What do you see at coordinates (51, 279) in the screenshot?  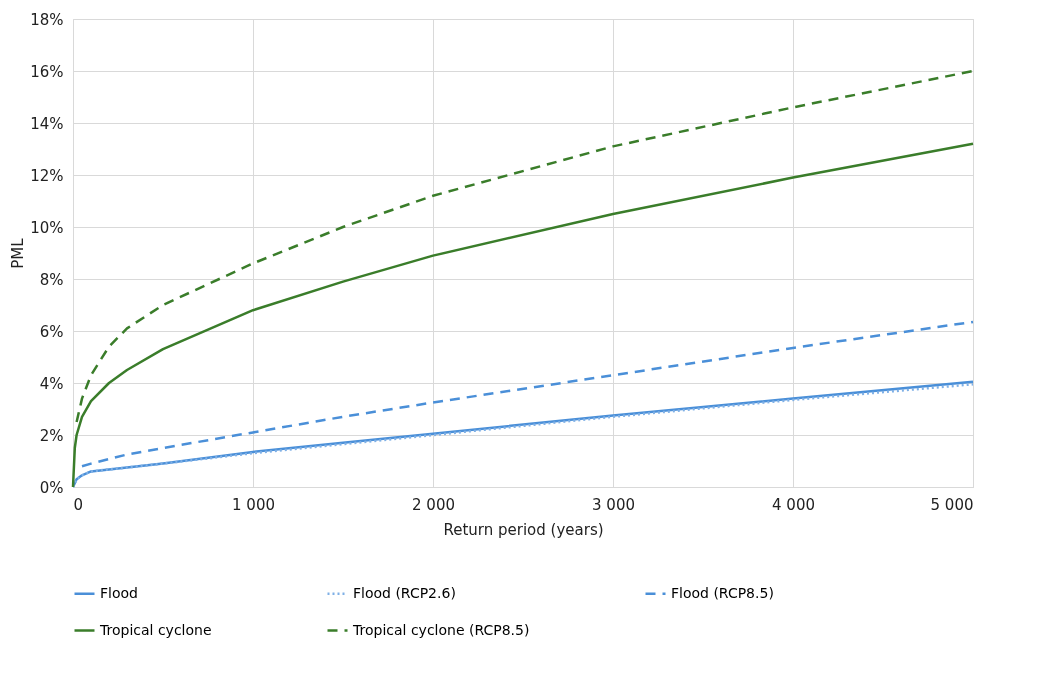 I see `y-tick-label: 8%` at bounding box center [51, 279].